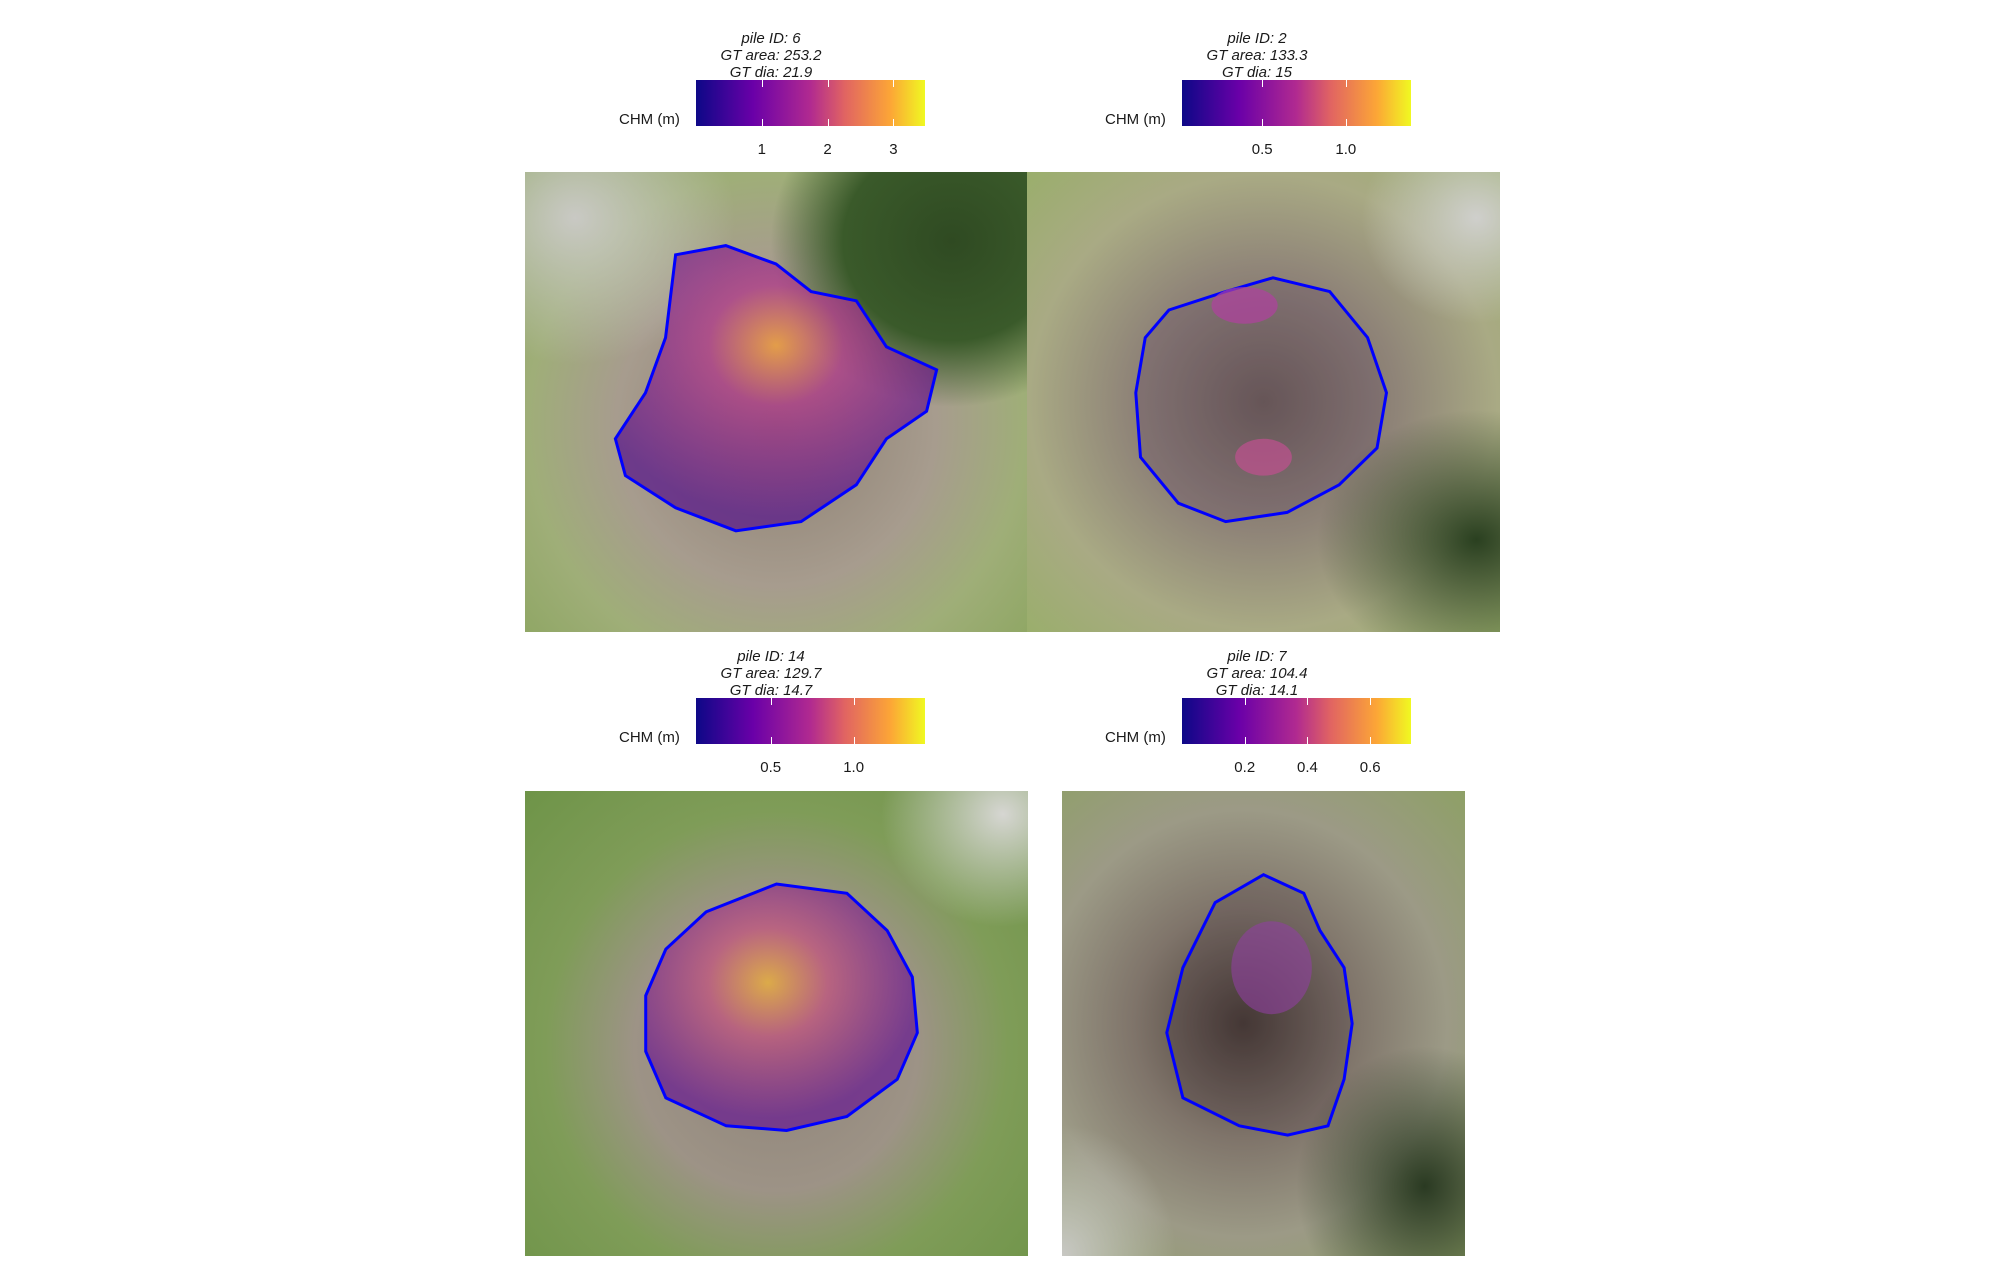 The height and width of the screenshot is (1267, 2016). What do you see at coordinates (893, 149) in the screenshot?
I see `colorbar-tick-label: 3` at bounding box center [893, 149].